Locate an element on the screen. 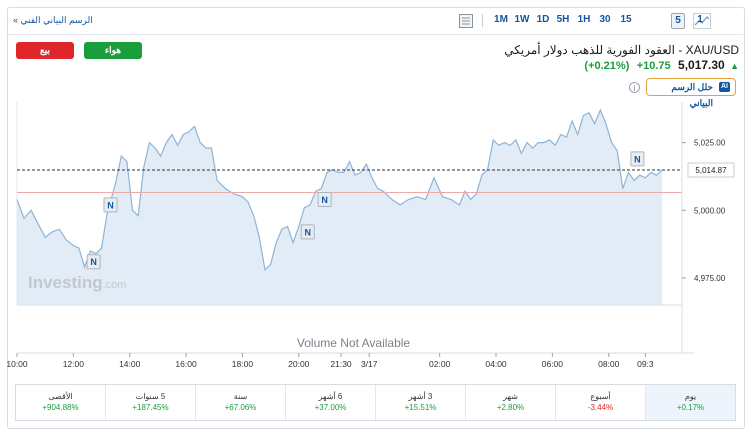  performance-period: يوم is located at coordinates (690, 396).